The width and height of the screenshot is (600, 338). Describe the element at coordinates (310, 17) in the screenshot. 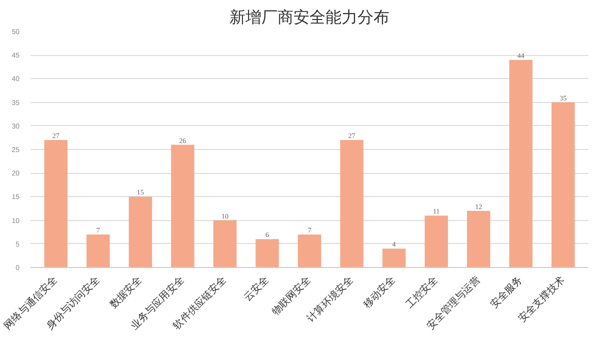

I see `chart-title: 新增厂商安全能力分布` at that location.